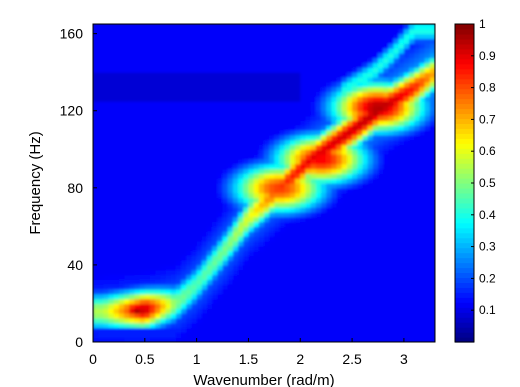 This screenshot has width=520, height=387. Describe the element at coordinates (487, 151) in the screenshot. I see `colorbar-tick-label: 0.6` at that location.